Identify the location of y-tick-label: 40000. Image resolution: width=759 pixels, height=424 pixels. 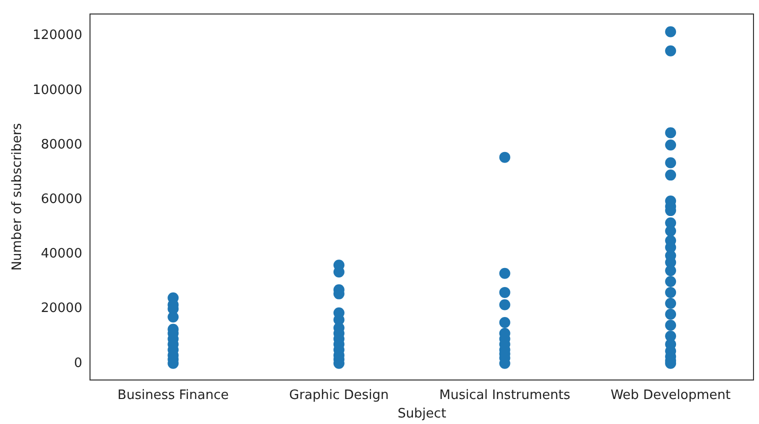
(61, 254).